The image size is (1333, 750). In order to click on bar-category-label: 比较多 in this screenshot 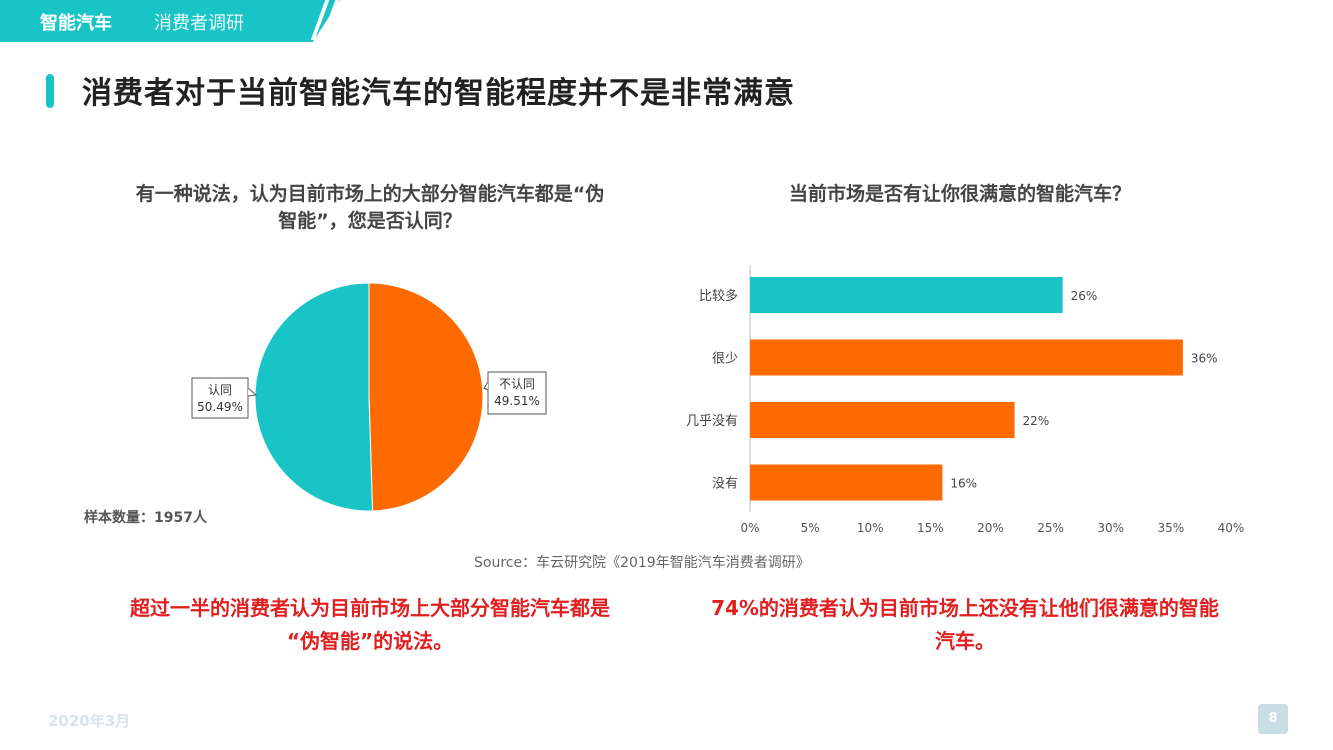, I will do `click(718, 296)`.